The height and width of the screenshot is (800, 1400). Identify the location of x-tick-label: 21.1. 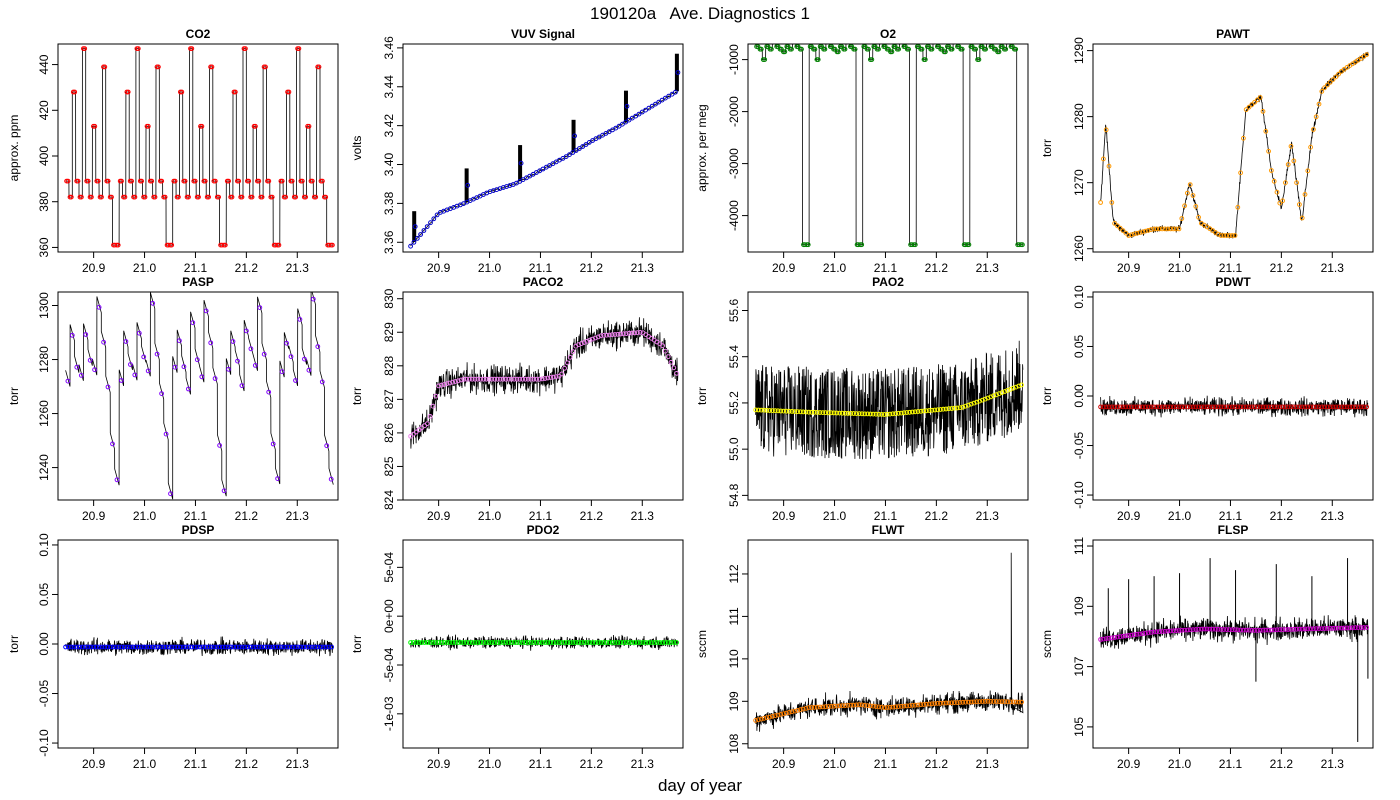
(1231, 268).